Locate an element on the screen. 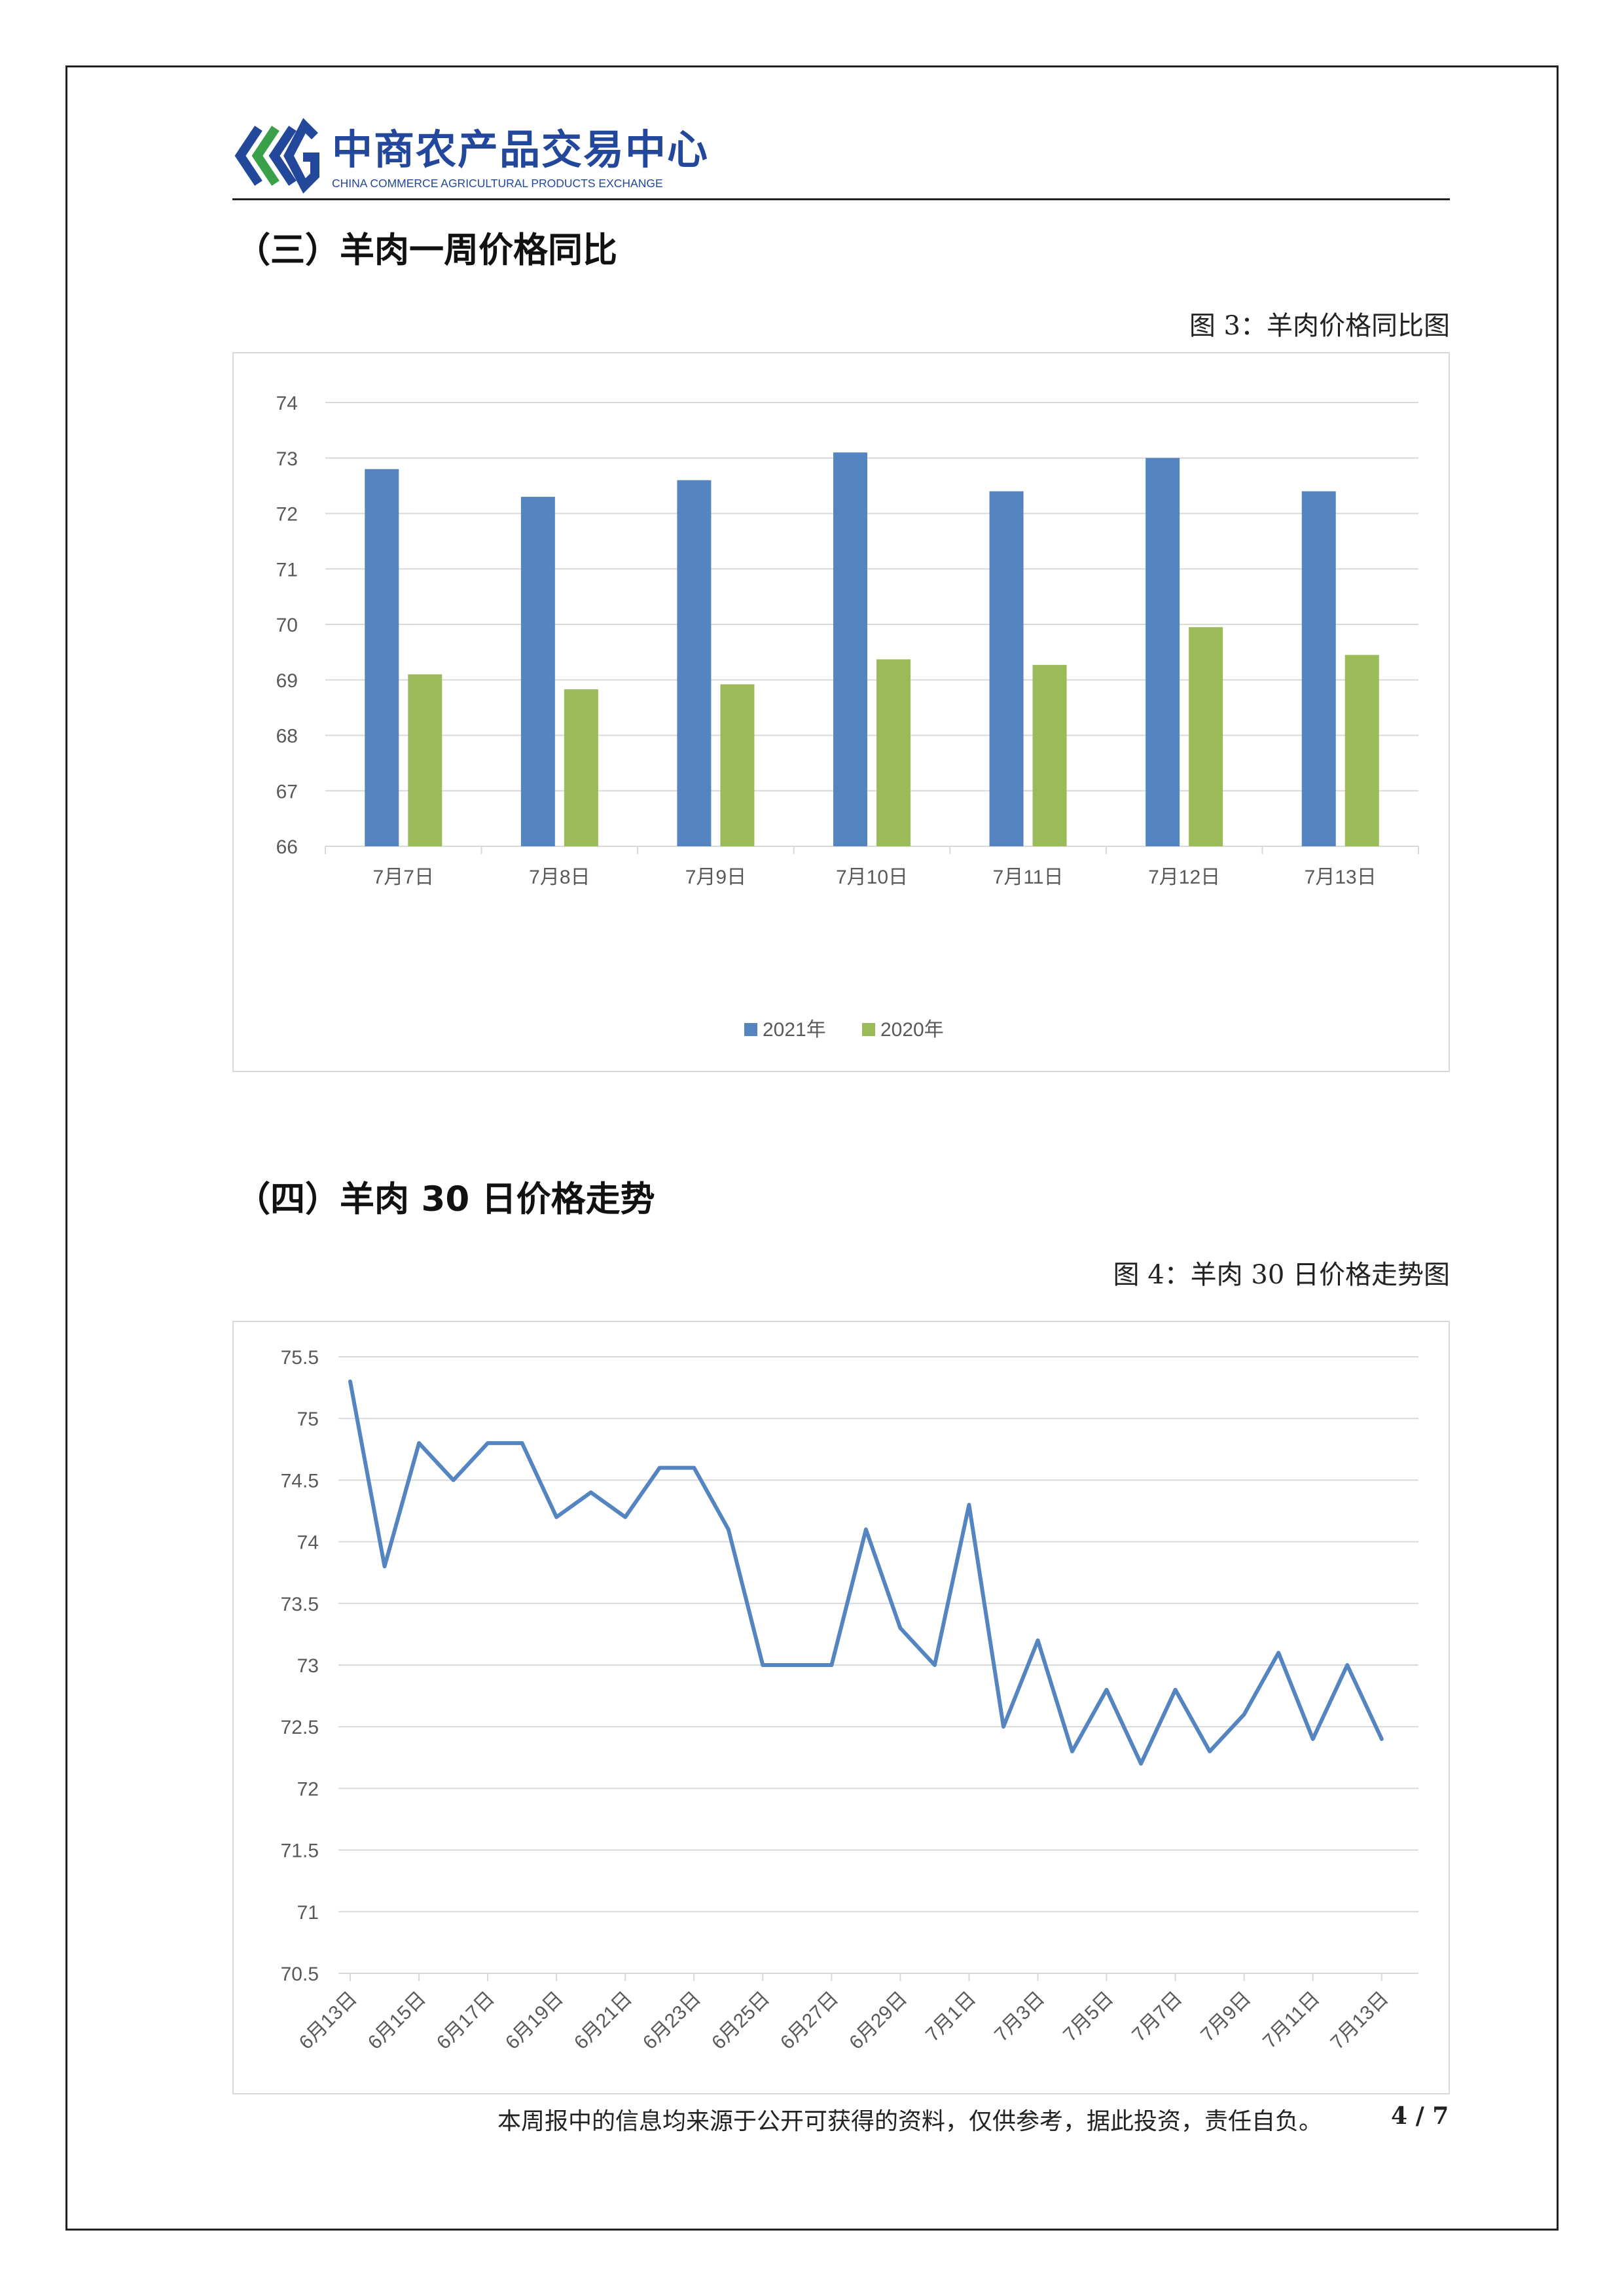 The width and height of the screenshot is (1624, 2296). x-tick-label: 7月10日 is located at coordinates (872, 877).